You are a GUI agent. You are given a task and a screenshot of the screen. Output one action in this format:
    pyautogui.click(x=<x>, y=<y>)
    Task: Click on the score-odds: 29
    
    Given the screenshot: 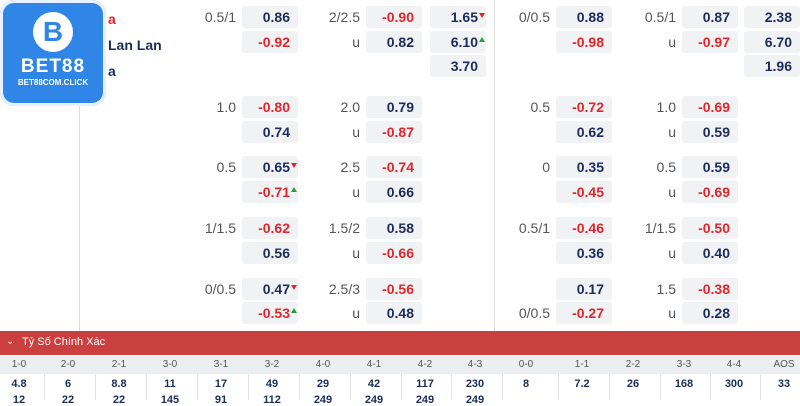 What is the action you would take?
    pyautogui.click(x=323, y=384)
    